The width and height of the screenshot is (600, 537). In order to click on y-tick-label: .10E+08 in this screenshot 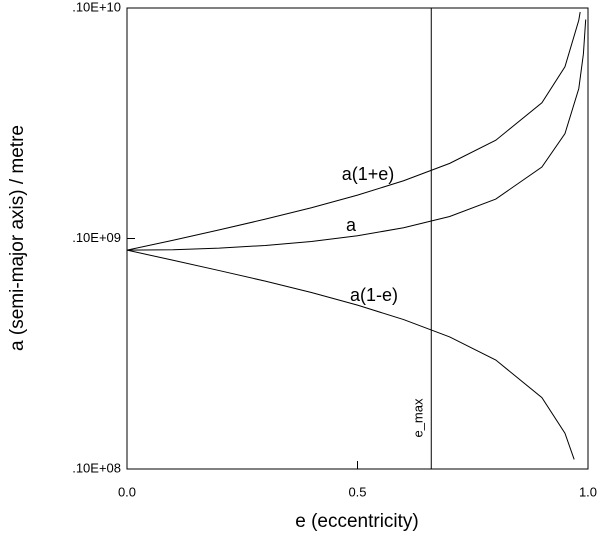, I will do `click(96, 467)`.